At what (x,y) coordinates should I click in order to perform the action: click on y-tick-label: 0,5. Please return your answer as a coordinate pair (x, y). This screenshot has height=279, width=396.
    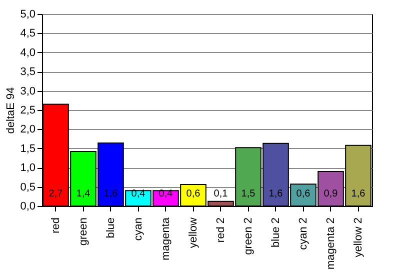
    Looking at the image, I should click on (28, 187).